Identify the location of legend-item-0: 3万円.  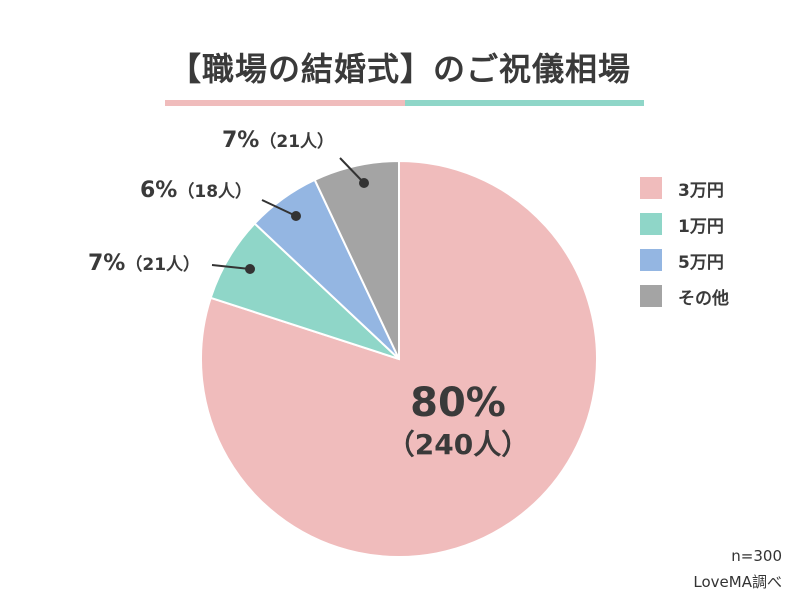
(684, 188).